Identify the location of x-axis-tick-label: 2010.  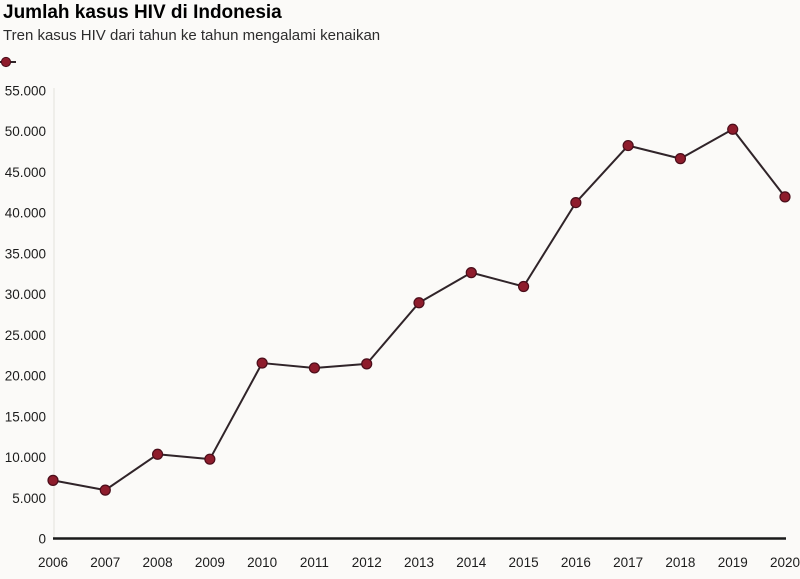
(262, 562).